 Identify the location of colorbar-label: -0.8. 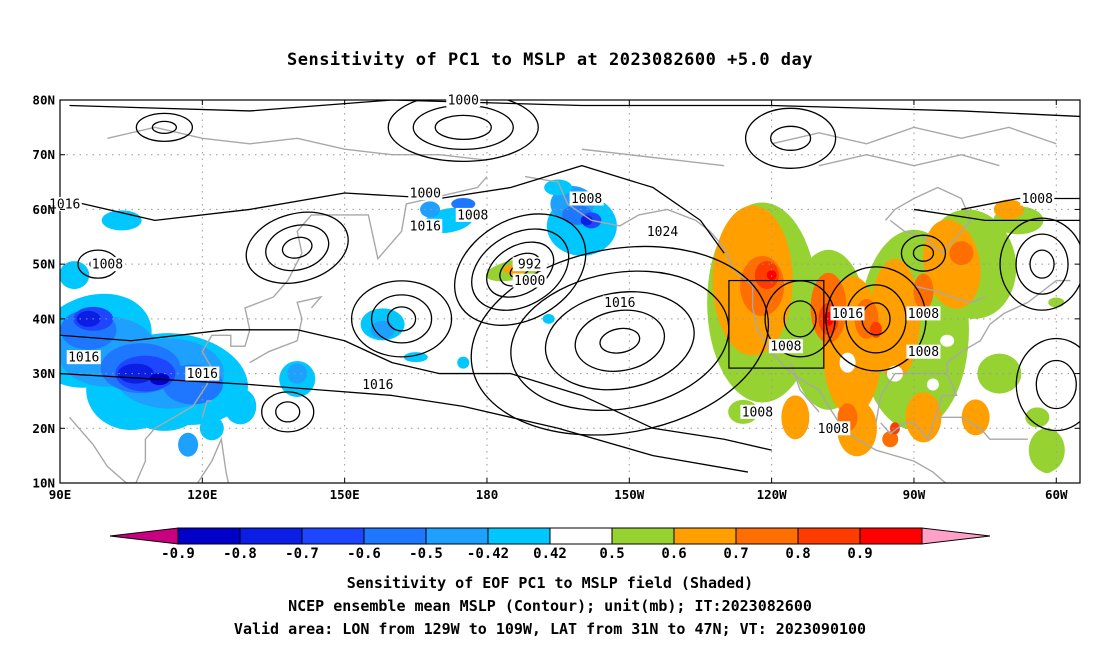
(240, 554).